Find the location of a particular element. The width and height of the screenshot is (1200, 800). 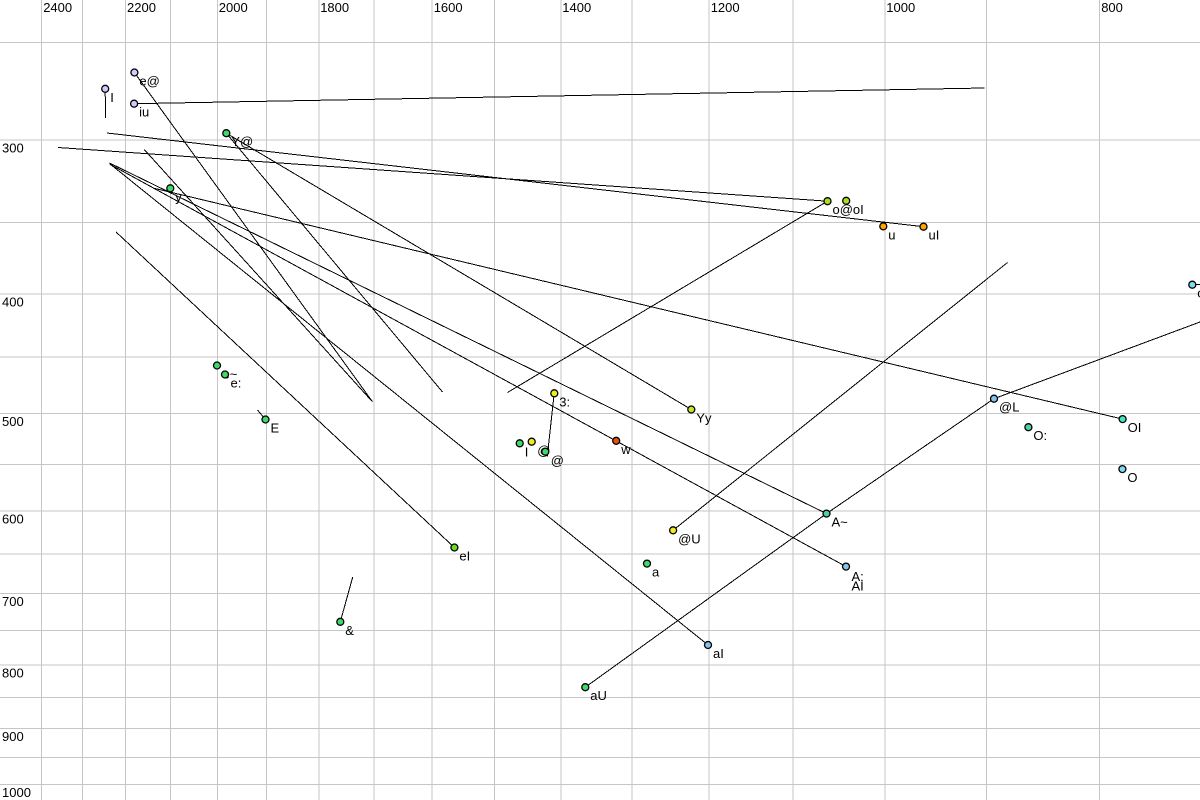

svg-text: o@oI is located at coordinates (848, 209).